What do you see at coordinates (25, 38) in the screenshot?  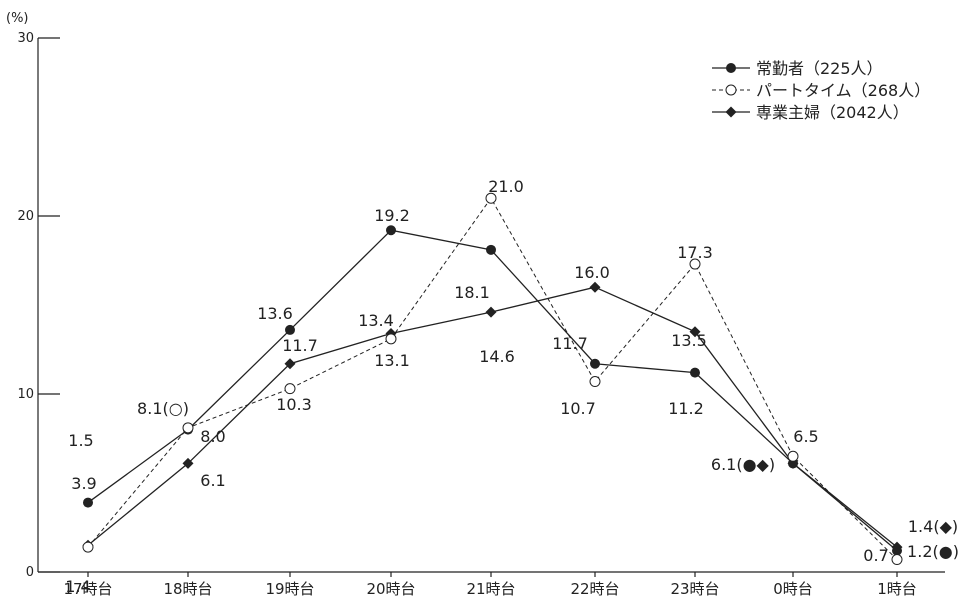 I see `y-tick-label: 30` at bounding box center [25, 38].